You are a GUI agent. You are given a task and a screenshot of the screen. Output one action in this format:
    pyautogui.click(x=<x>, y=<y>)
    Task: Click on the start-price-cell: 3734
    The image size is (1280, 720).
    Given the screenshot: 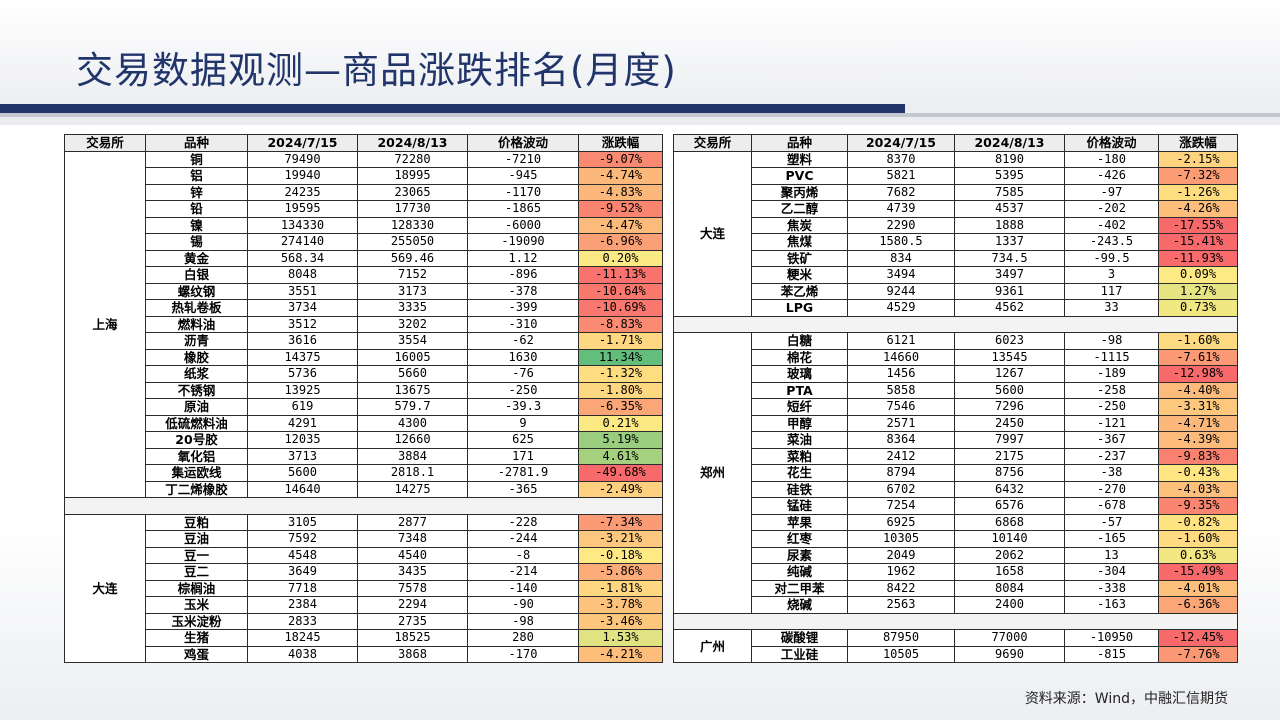 What is the action you would take?
    pyautogui.click(x=302, y=308)
    